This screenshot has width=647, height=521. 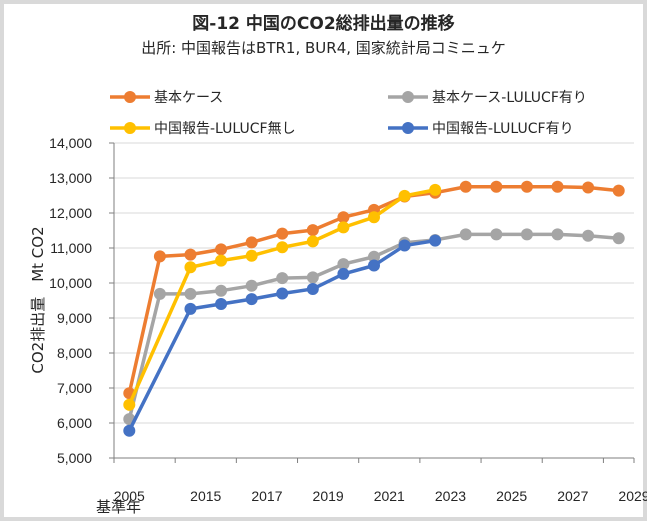 I want to click on x-tick-label: 2027, so click(x=572, y=496).